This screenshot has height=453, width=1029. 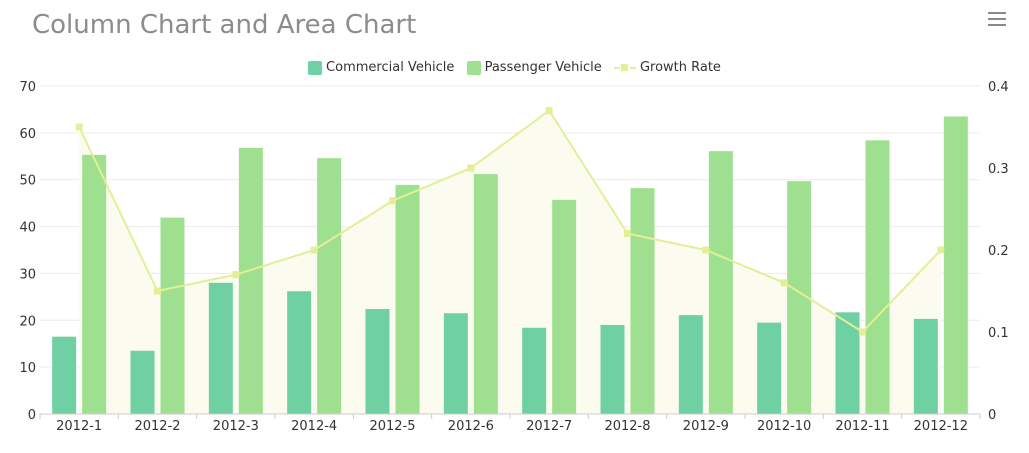 What do you see at coordinates (473, 67) in the screenshot?
I see `passenger-vehicle-swatch` at bounding box center [473, 67].